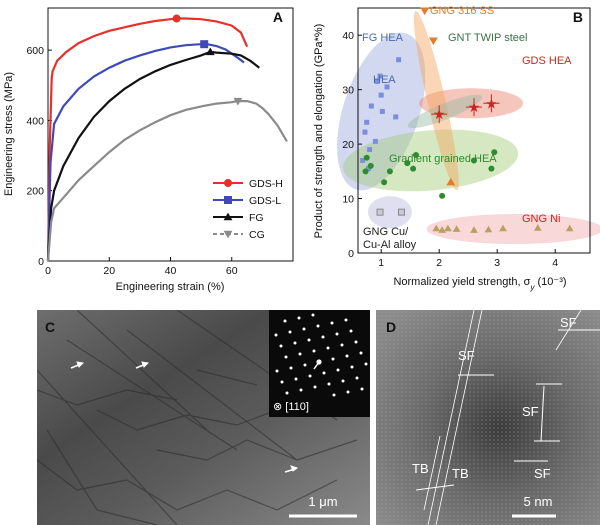  I want to click on group-label: FG HEA, so click(383, 38).